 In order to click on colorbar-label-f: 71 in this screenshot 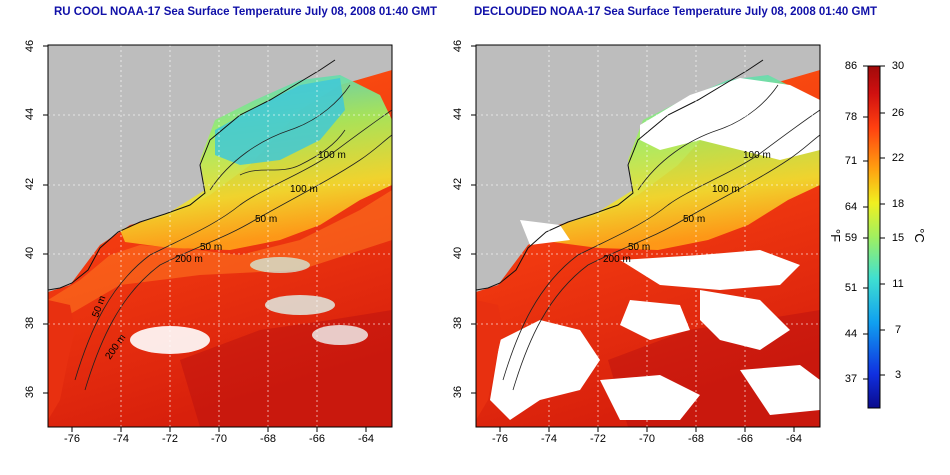, I will do `click(851, 161)`.